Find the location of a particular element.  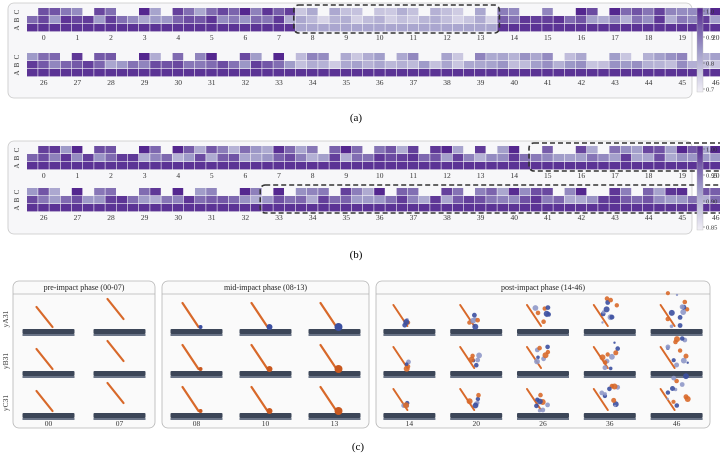

colorbar-gradient is located at coordinates (700, 188).